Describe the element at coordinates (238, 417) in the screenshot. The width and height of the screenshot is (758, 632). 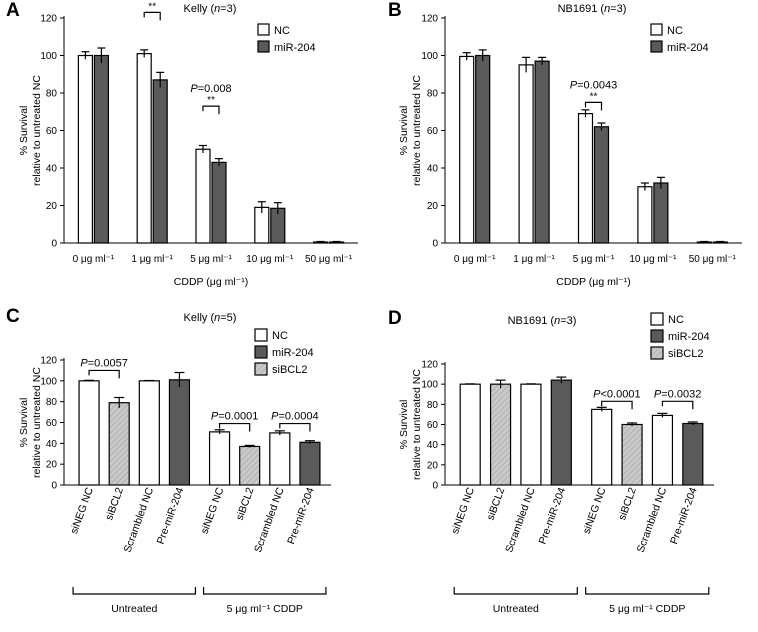
I see `p-text: =0.0001` at that location.